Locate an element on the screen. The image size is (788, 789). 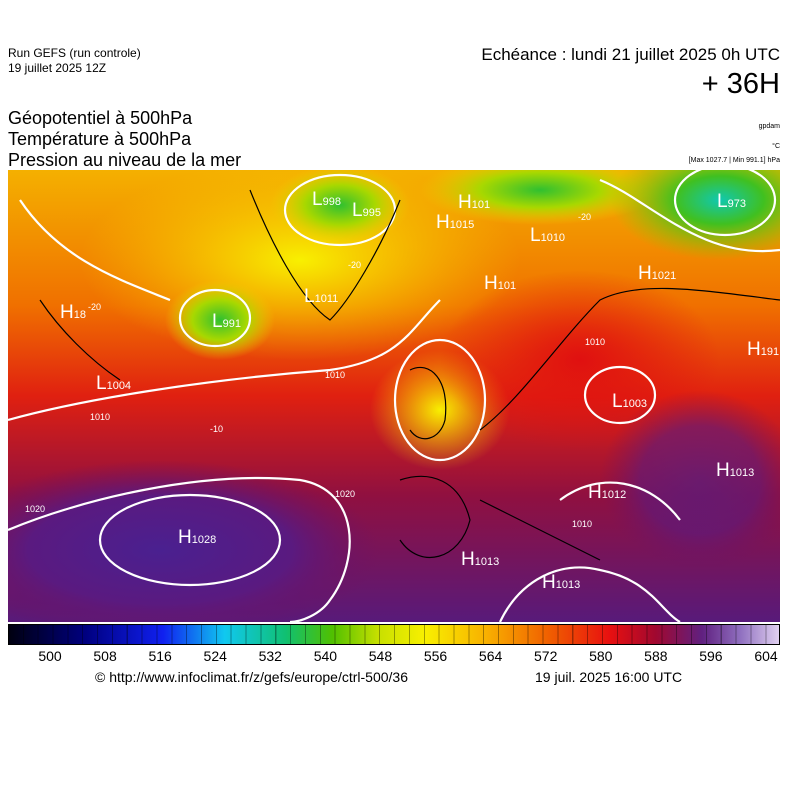
center-label: H191 is located at coordinates (763, 349).